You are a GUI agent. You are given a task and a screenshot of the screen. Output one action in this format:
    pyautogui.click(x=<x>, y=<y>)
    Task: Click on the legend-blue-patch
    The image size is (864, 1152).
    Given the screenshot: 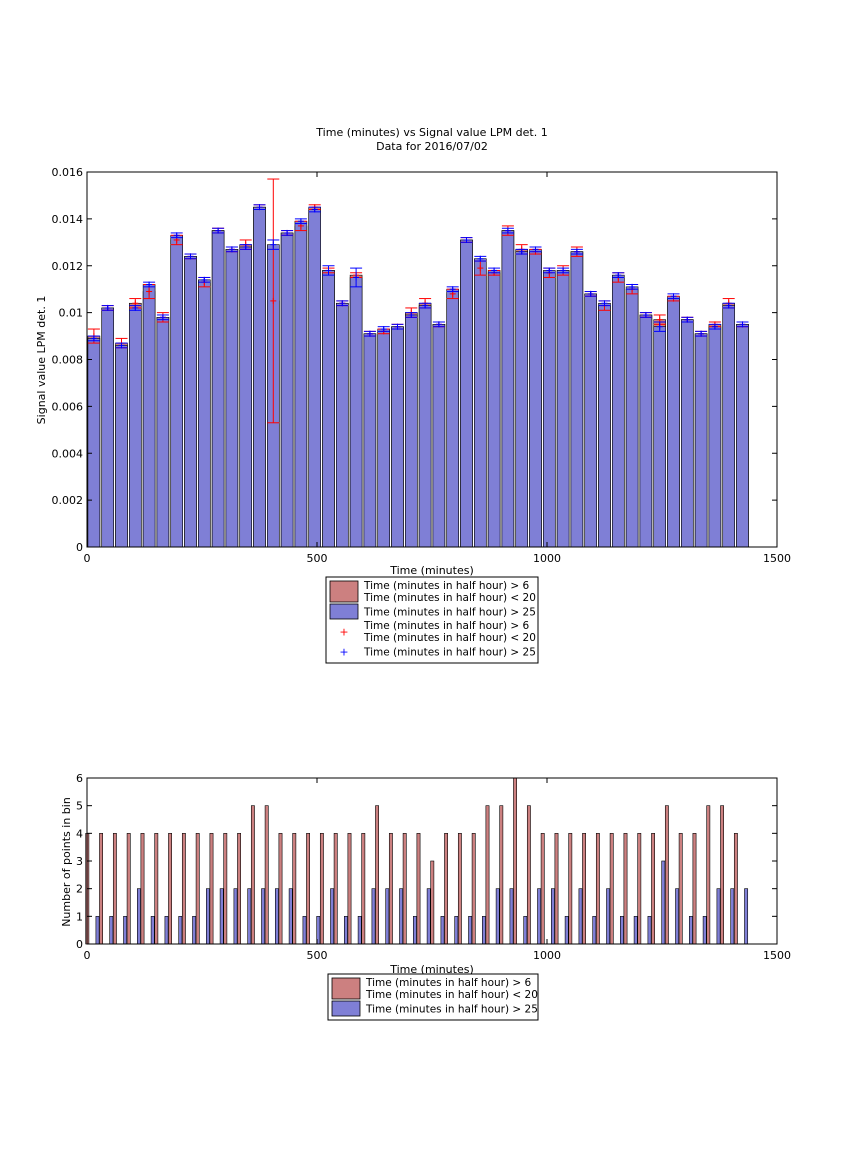 What is the action you would take?
    pyautogui.click(x=346, y=1008)
    